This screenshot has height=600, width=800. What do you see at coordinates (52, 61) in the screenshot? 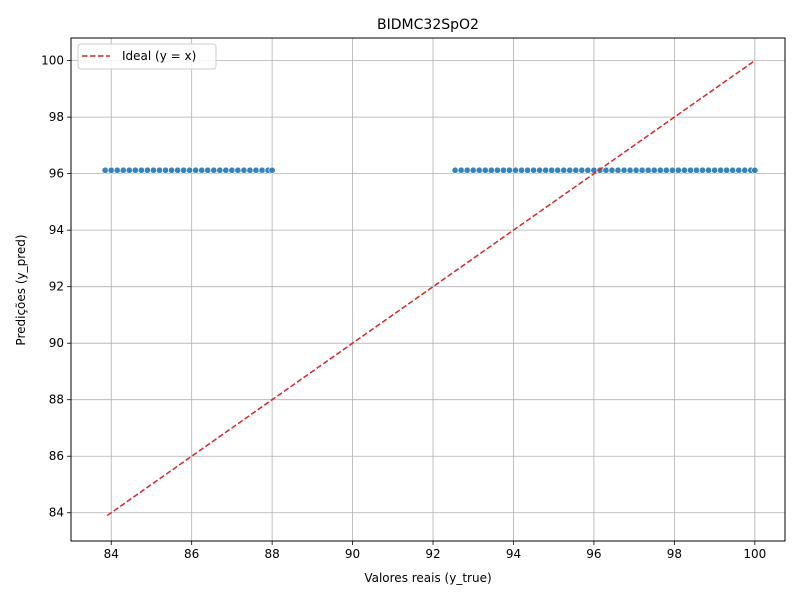
I see `y-tick-label: 100` at bounding box center [52, 61].